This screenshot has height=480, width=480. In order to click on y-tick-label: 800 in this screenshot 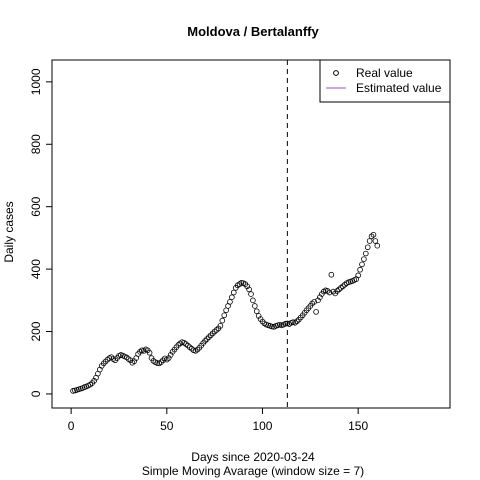, I will do `click(36, 144)`.